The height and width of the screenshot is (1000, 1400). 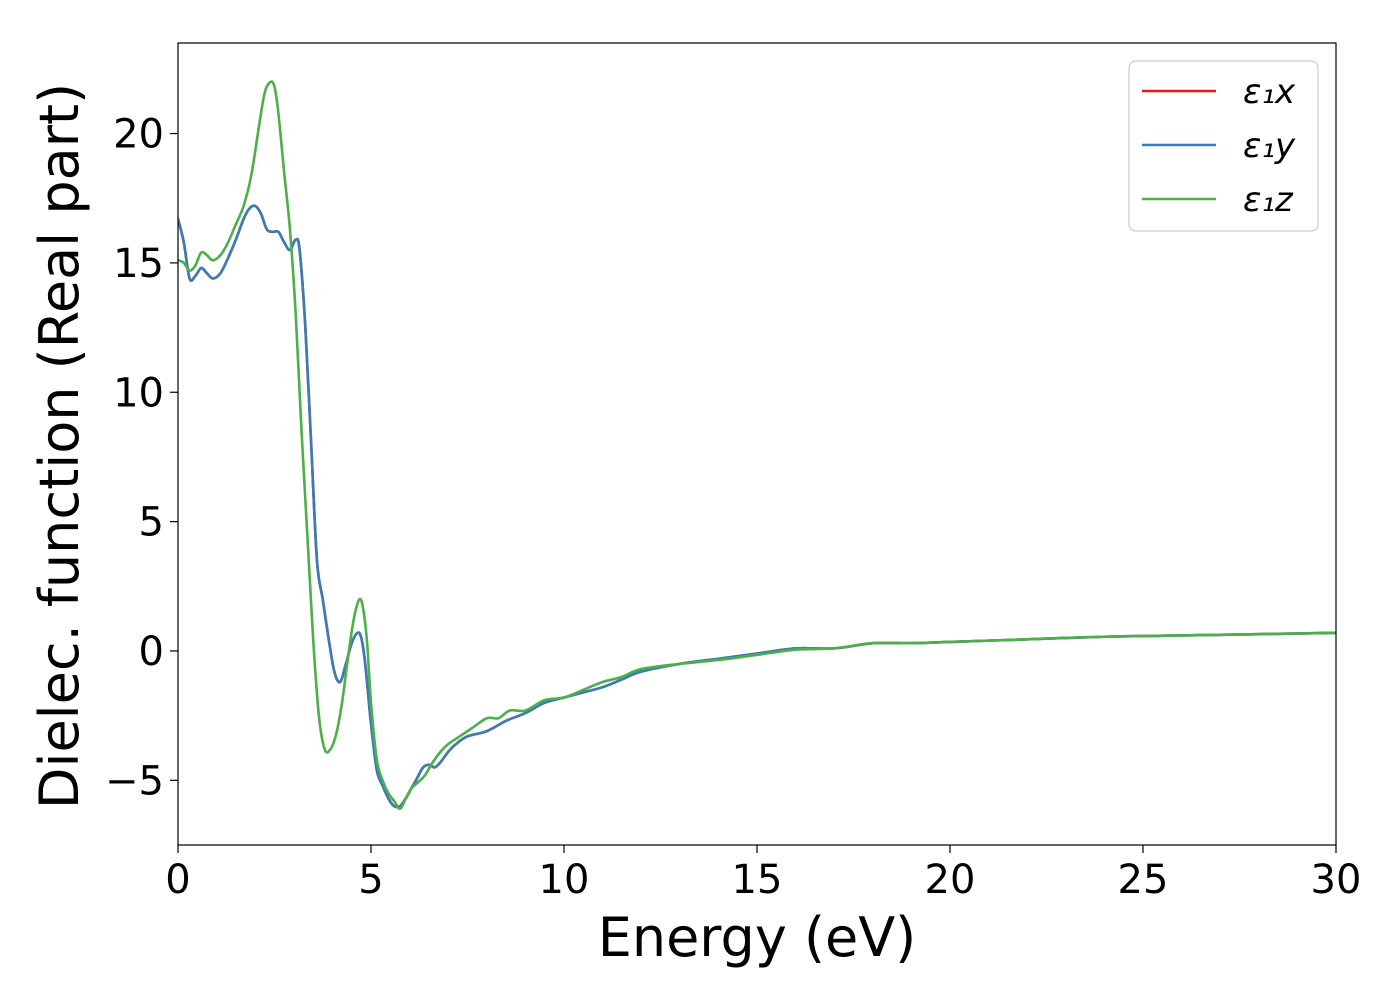 I want to click on y-tick-label: 15, so click(x=138, y=264).